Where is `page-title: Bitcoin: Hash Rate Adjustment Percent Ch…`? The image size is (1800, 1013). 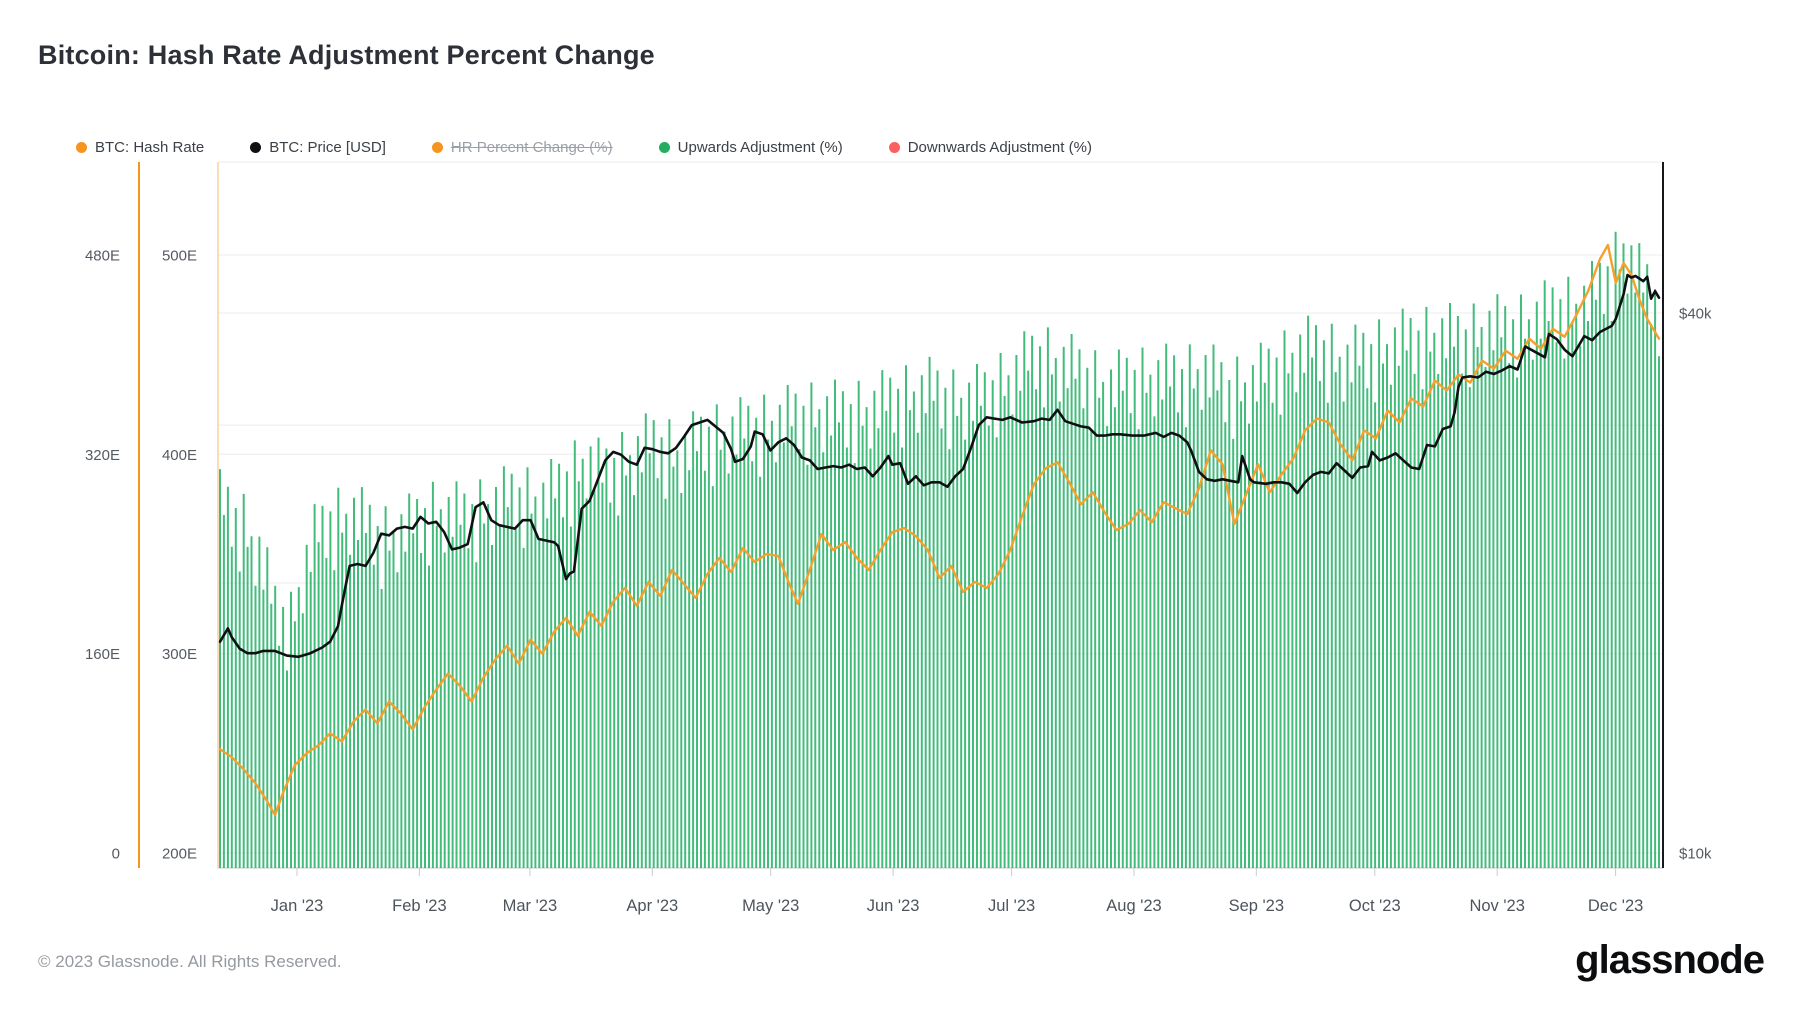
page-title: Bitcoin: Hash Rate Adjustment Percent Ch… is located at coordinates (346, 55).